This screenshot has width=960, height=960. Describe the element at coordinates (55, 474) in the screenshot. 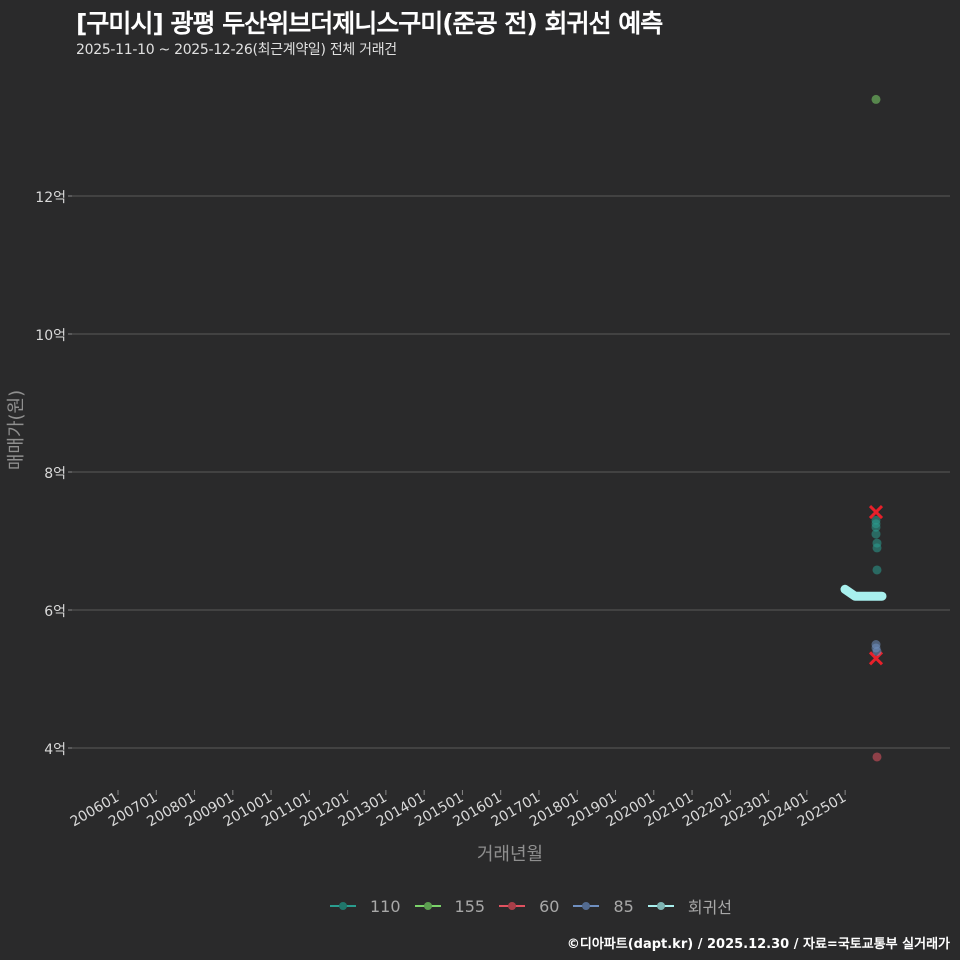

I see `y-tick-label: 8억` at that location.